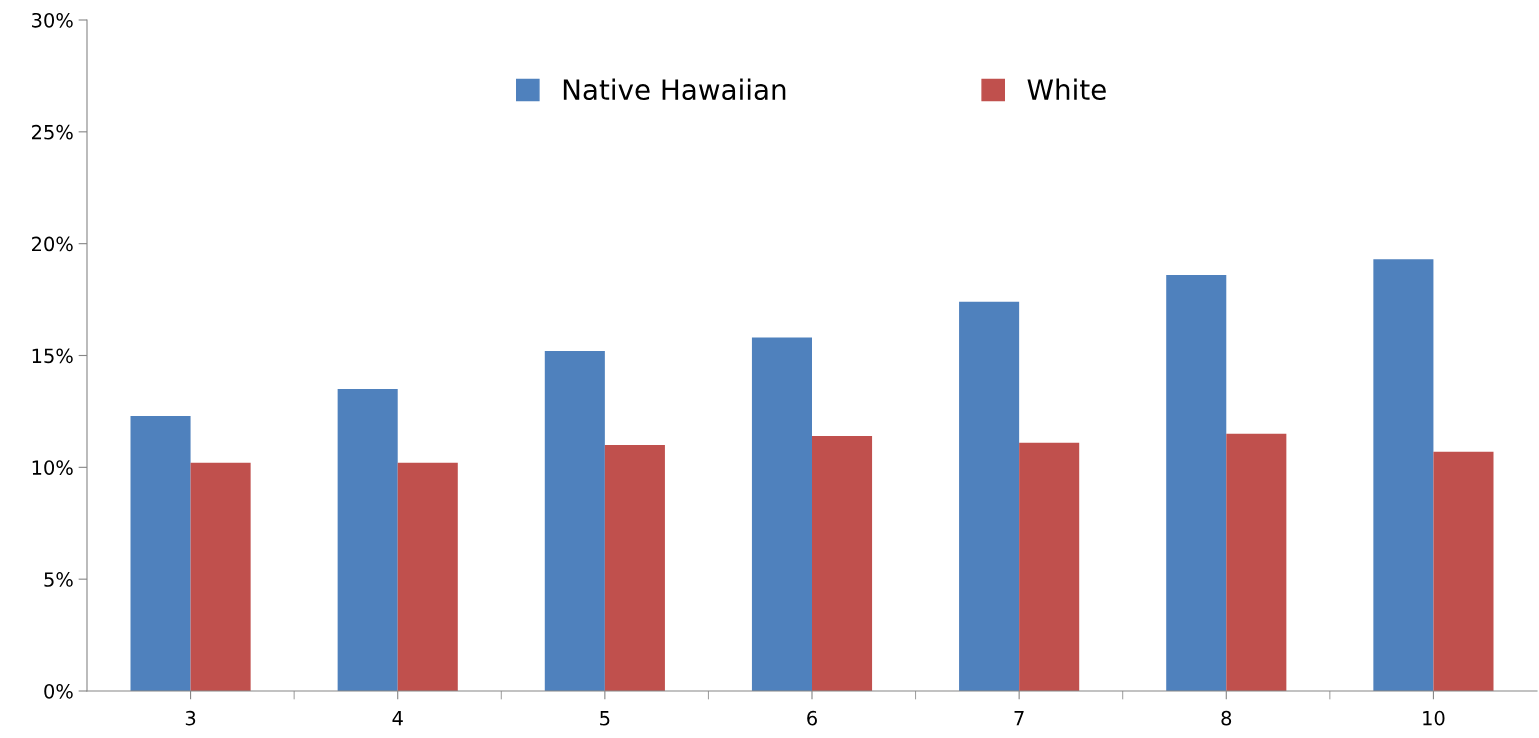  What do you see at coordinates (812, 718) in the screenshot?
I see `x-tick-label: 6` at bounding box center [812, 718].